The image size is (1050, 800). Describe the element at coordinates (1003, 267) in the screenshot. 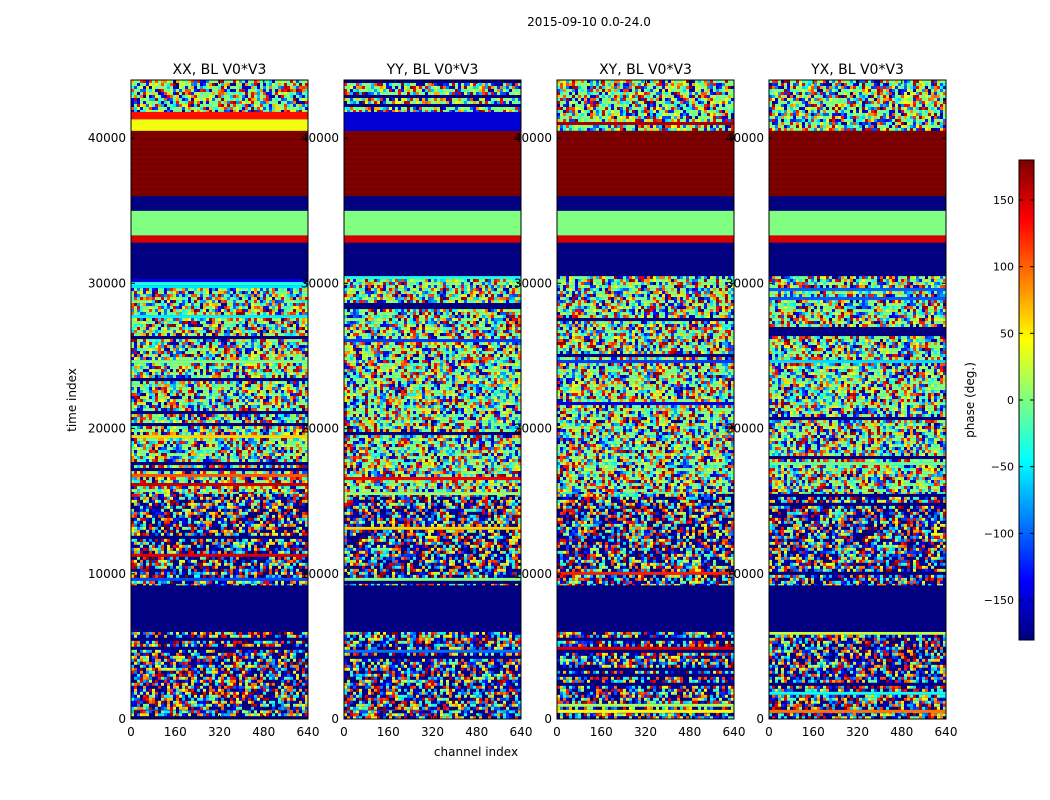

I see `colorbar-tick-label: 100` at that location.